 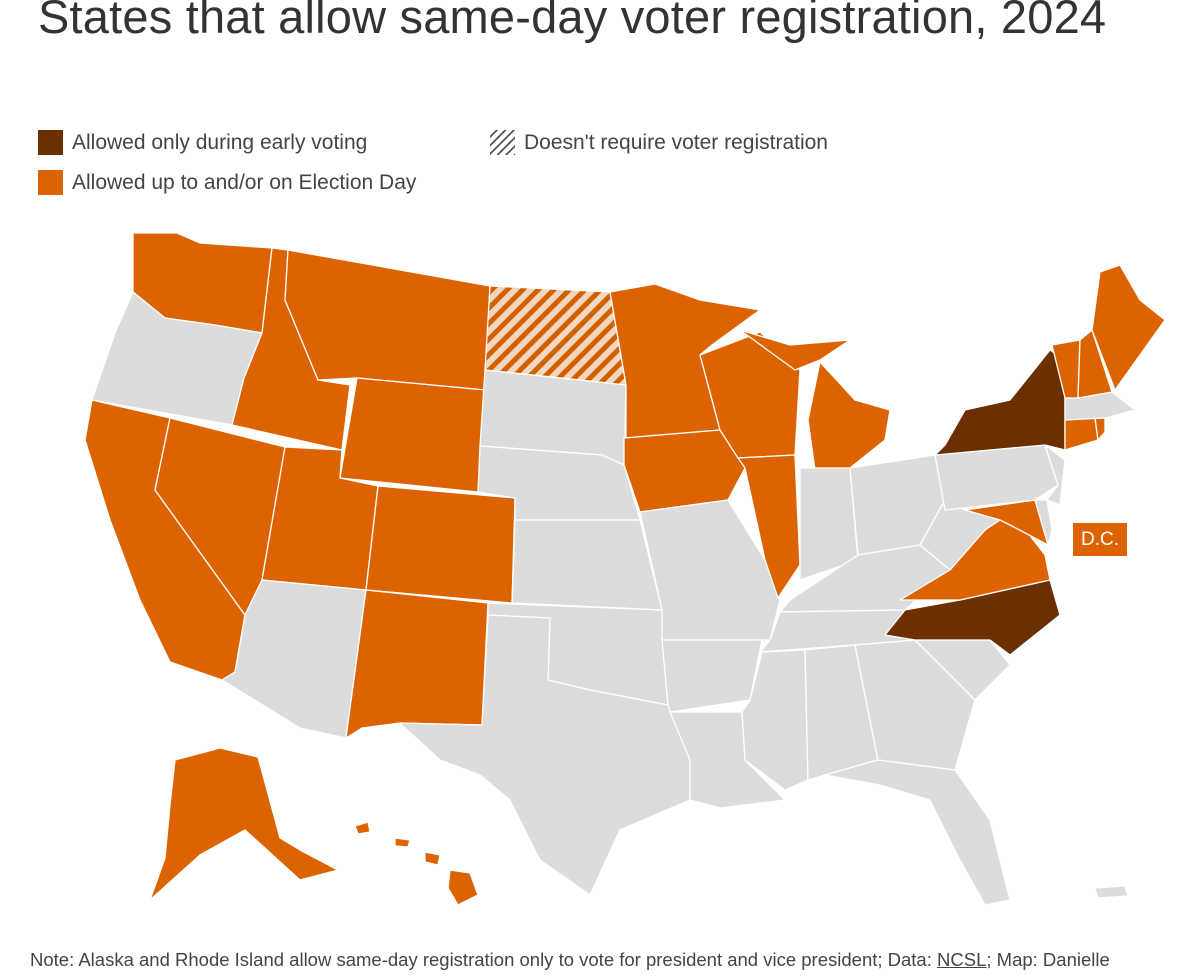 What do you see at coordinates (402, 842) in the screenshot?
I see `state-HI-oahu` at bounding box center [402, 842].